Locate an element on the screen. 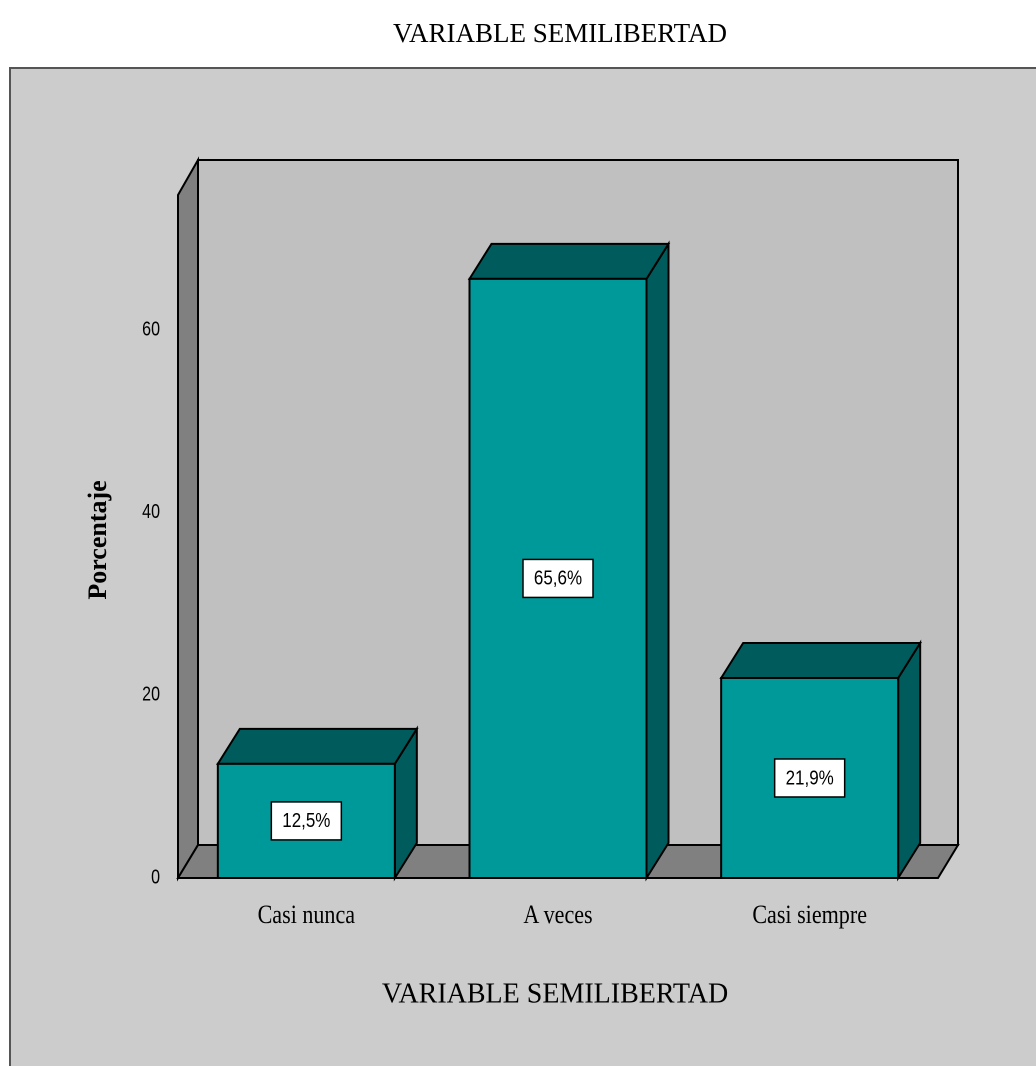 The width and height of the screenshot is (1036, 1066). value-label: 21,9% is located at coordinates (810, 777).